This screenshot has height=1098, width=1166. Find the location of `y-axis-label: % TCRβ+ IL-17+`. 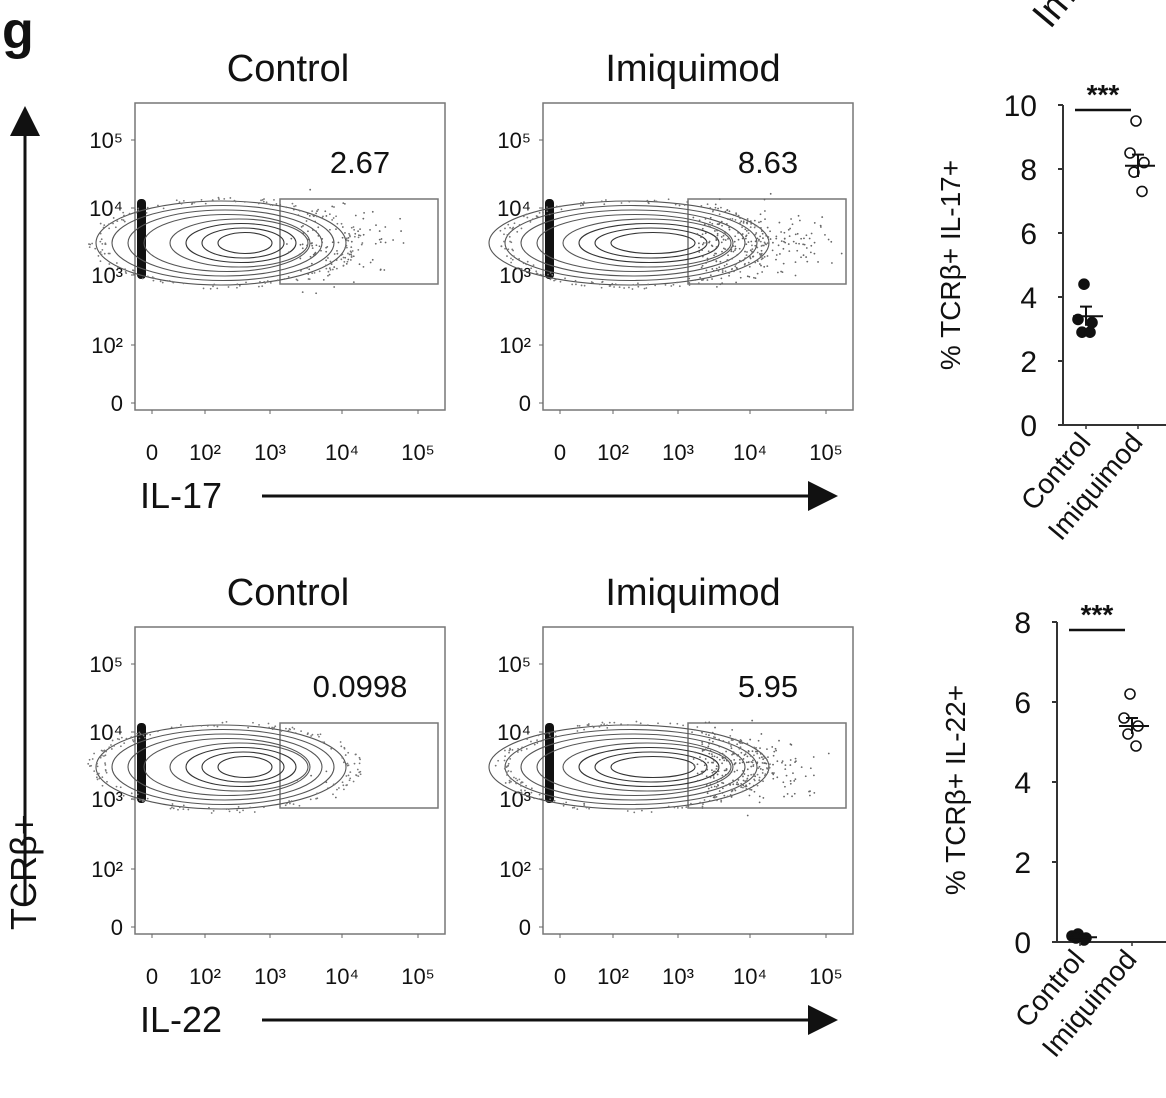

y-axis-label: % TCRβ+ IL-17+ is located at coordinates (950, 265).